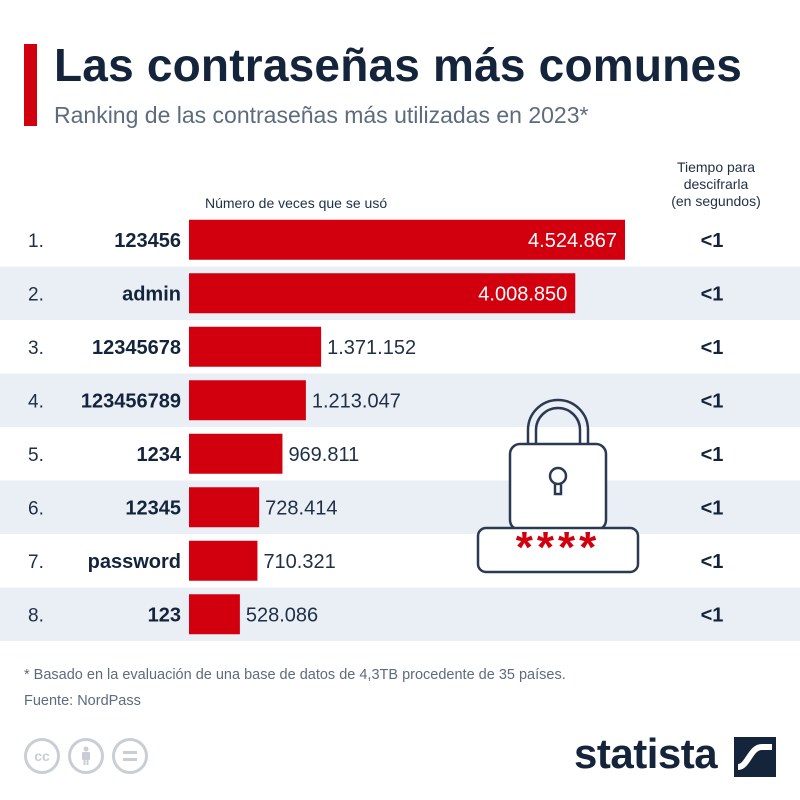 This screenshot has width=800, height=800. Describe the element at coordinates (323, 455) in the screenshot. I see `value-label: 969.811` at that location.